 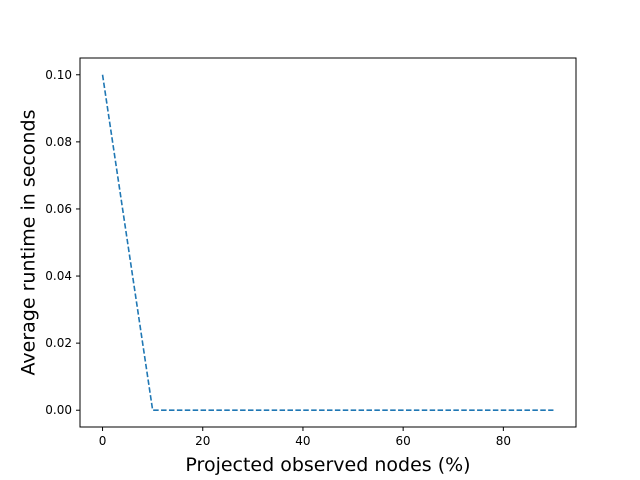 What do you see at coordinates (202, 441) in the screenshot?
I see `x-tick-label: 20` at bounding box center [202, 441].